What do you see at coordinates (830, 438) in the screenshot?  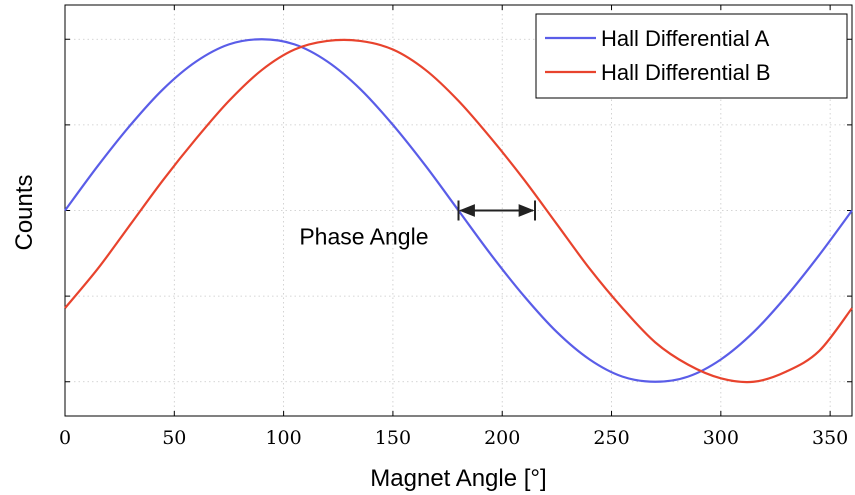 I see `x-tick-label: 350` at bounding box center [830, 438].